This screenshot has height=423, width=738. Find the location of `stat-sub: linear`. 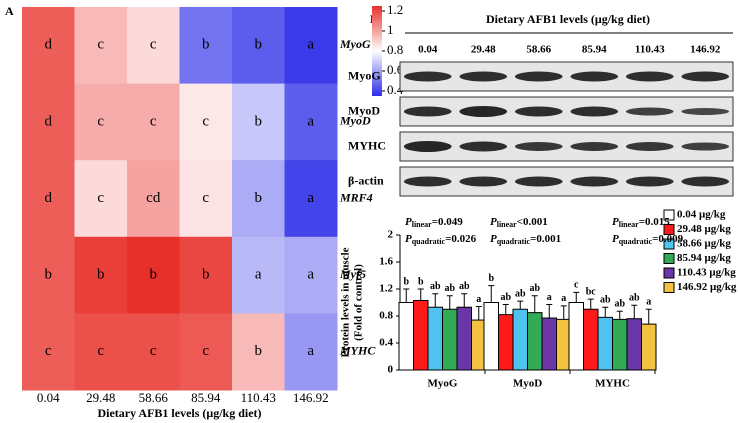

stat-sub: linear is located at coordinates (629, 224).